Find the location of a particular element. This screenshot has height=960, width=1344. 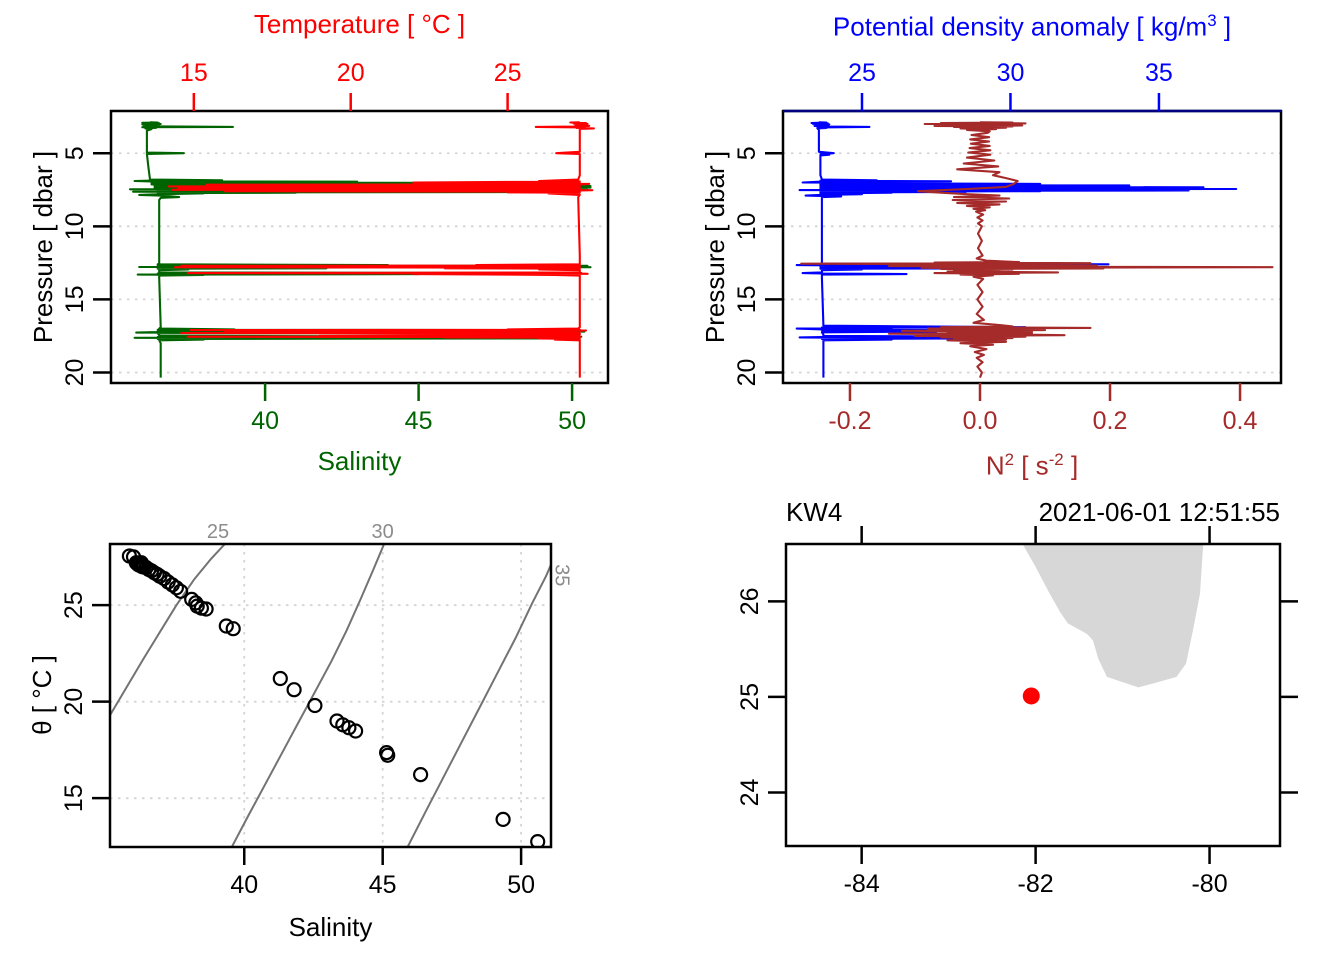

profile-temperature-salinity-content is located at coordinates (361, 249).